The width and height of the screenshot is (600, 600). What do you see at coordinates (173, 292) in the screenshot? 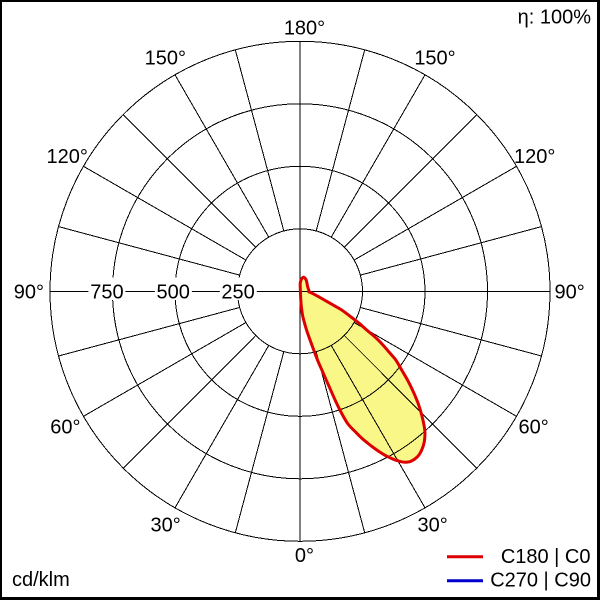
I see `svg-text: 500` at bounding box center [173, 292].